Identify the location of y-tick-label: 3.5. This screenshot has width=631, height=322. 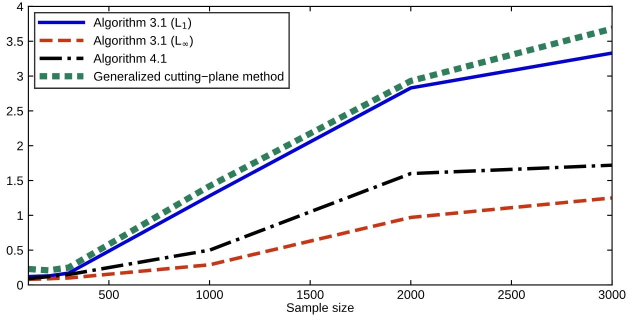
(15, 41).